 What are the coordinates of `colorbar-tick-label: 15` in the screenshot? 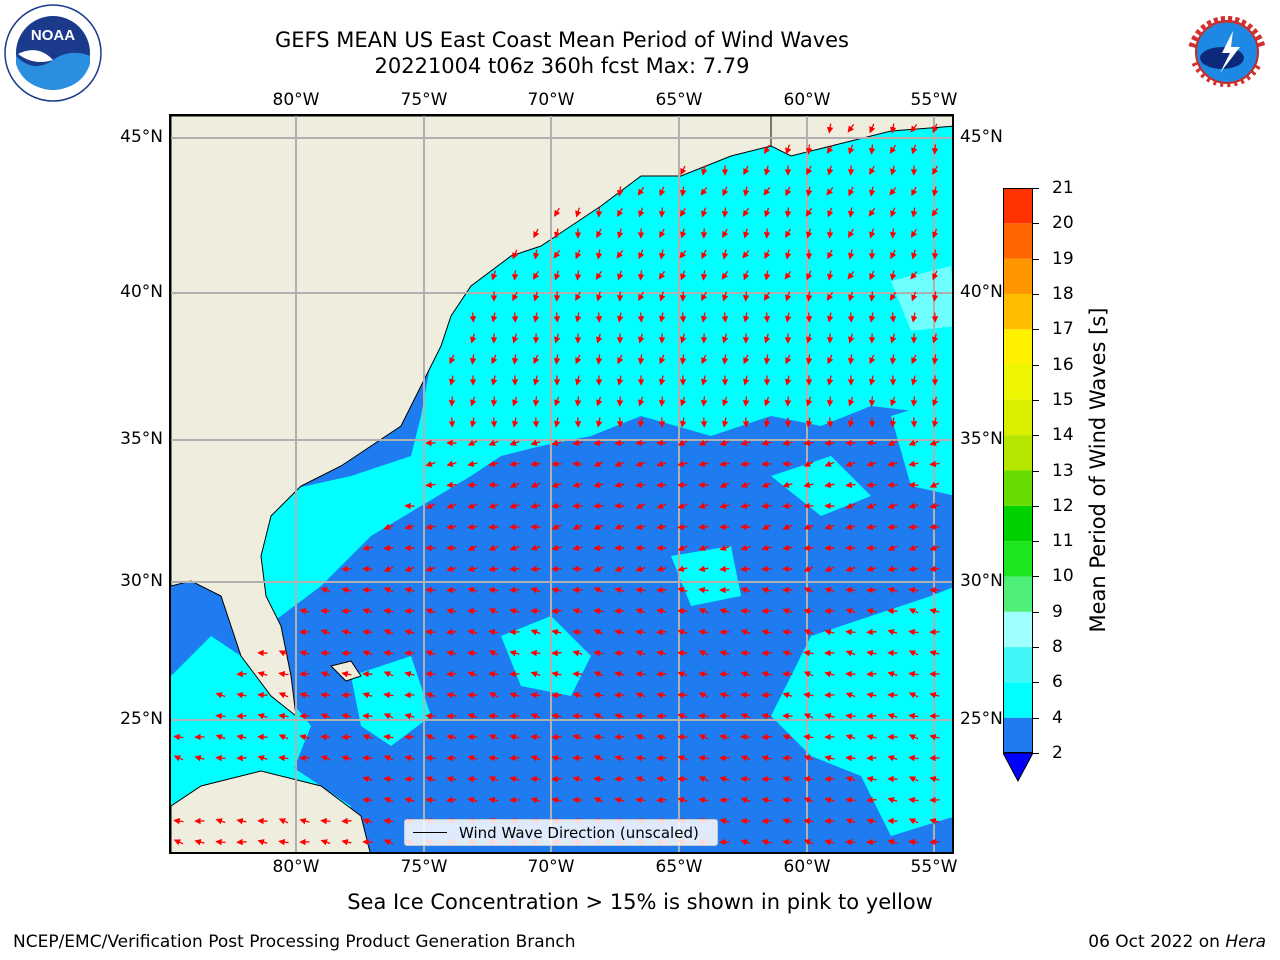 It's located at (1063, 399).